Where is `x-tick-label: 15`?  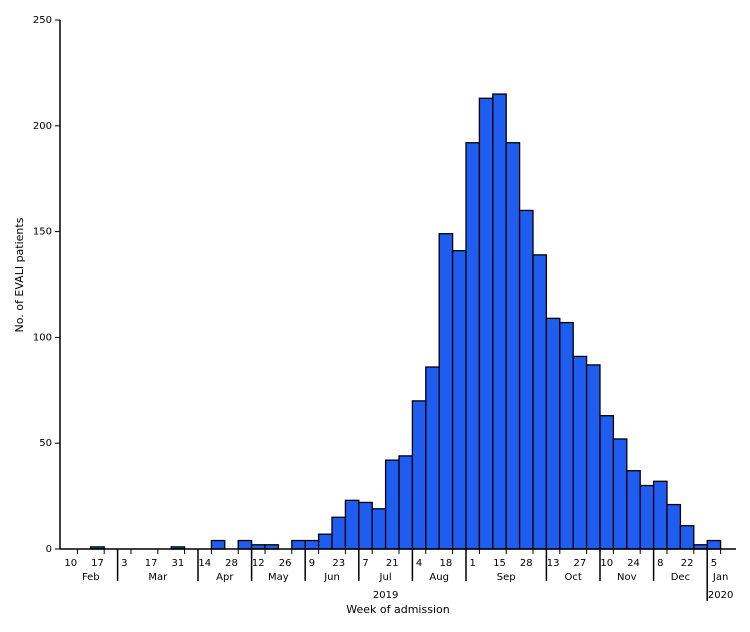 x-tick-label: 15 is located at coordinates (499, 563).